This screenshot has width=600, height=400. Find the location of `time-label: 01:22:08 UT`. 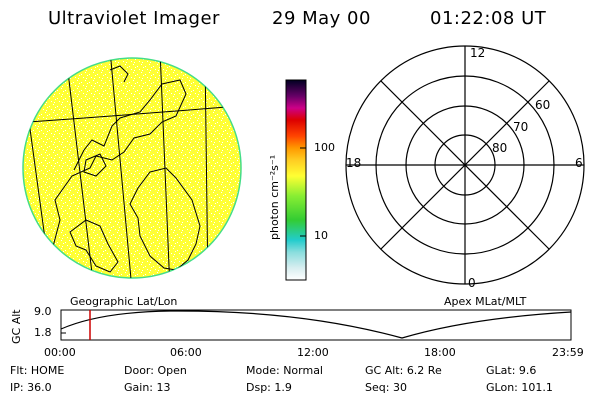

time-label: 01:22:08 UT is located at coordinates (488, 18).